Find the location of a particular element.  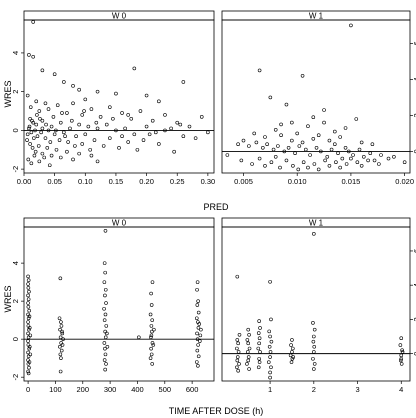

x-tick-label: 500 is located at coordinates (165, 389).